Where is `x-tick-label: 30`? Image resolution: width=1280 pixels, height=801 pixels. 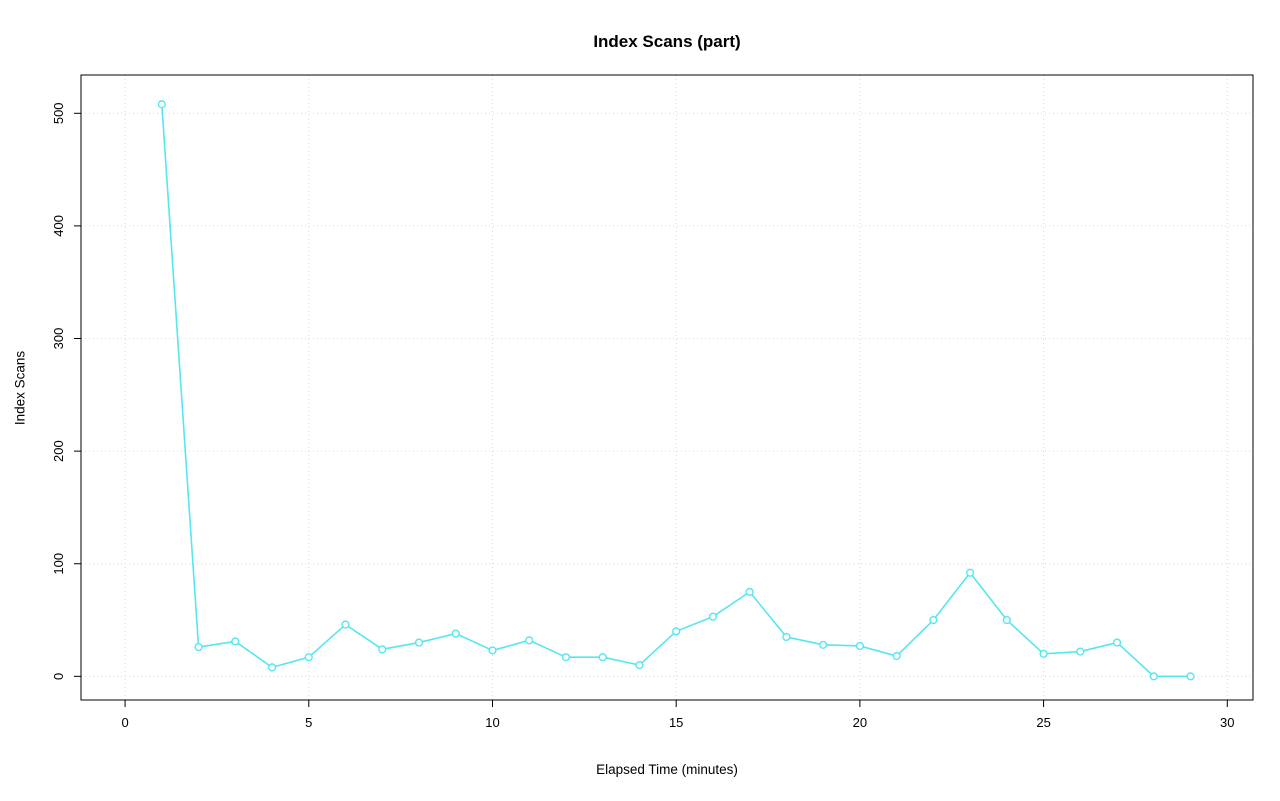
x-tick-label: 30 is located at coordinates (1227, 722).